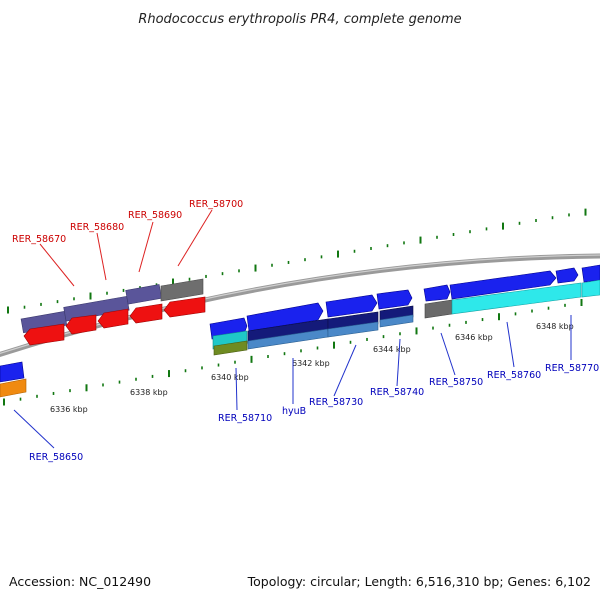 The width and height of the screenshot is (600, 600). What do you see at coordinates (69, 409) in the screenshot?
I see `scale-label: 6336 kbp` at bounding box center [69, 409].